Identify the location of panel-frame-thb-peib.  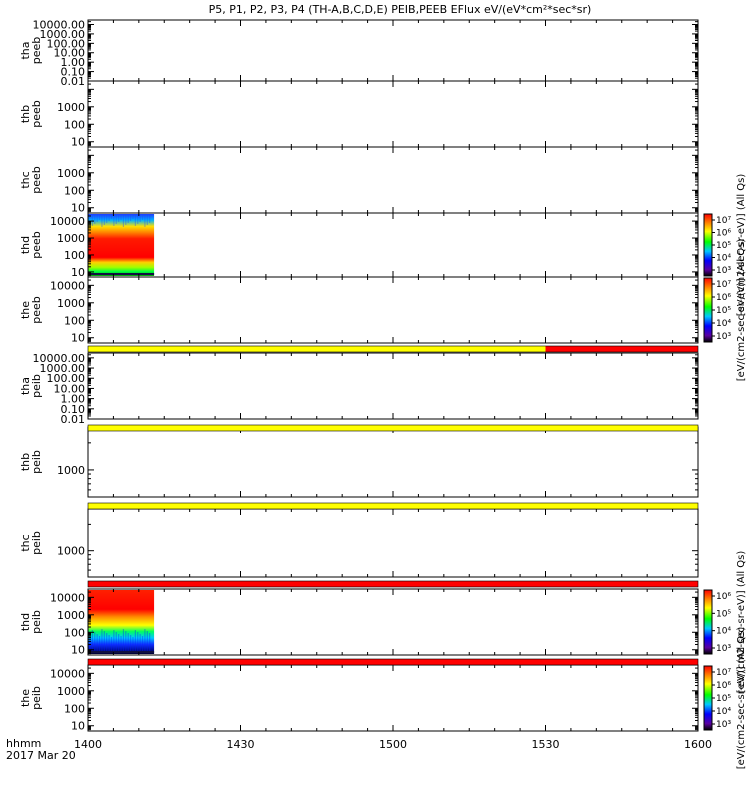
(393, 462).